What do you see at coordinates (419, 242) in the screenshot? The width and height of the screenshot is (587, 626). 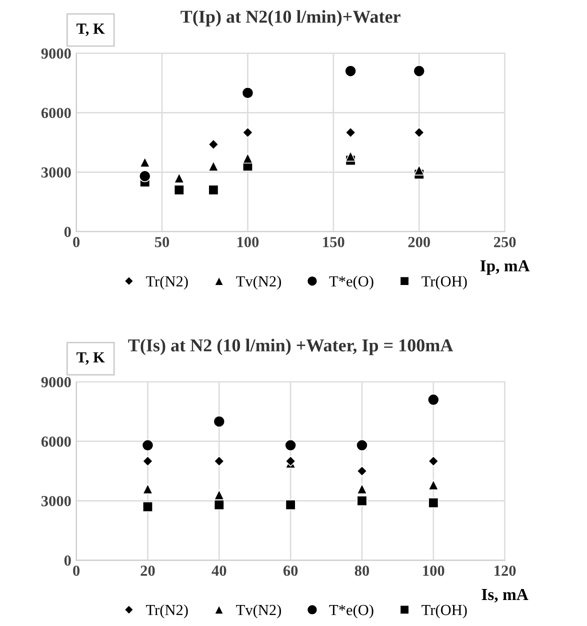 I see `x-tick-label: 200` at bounding box center [419, 242].